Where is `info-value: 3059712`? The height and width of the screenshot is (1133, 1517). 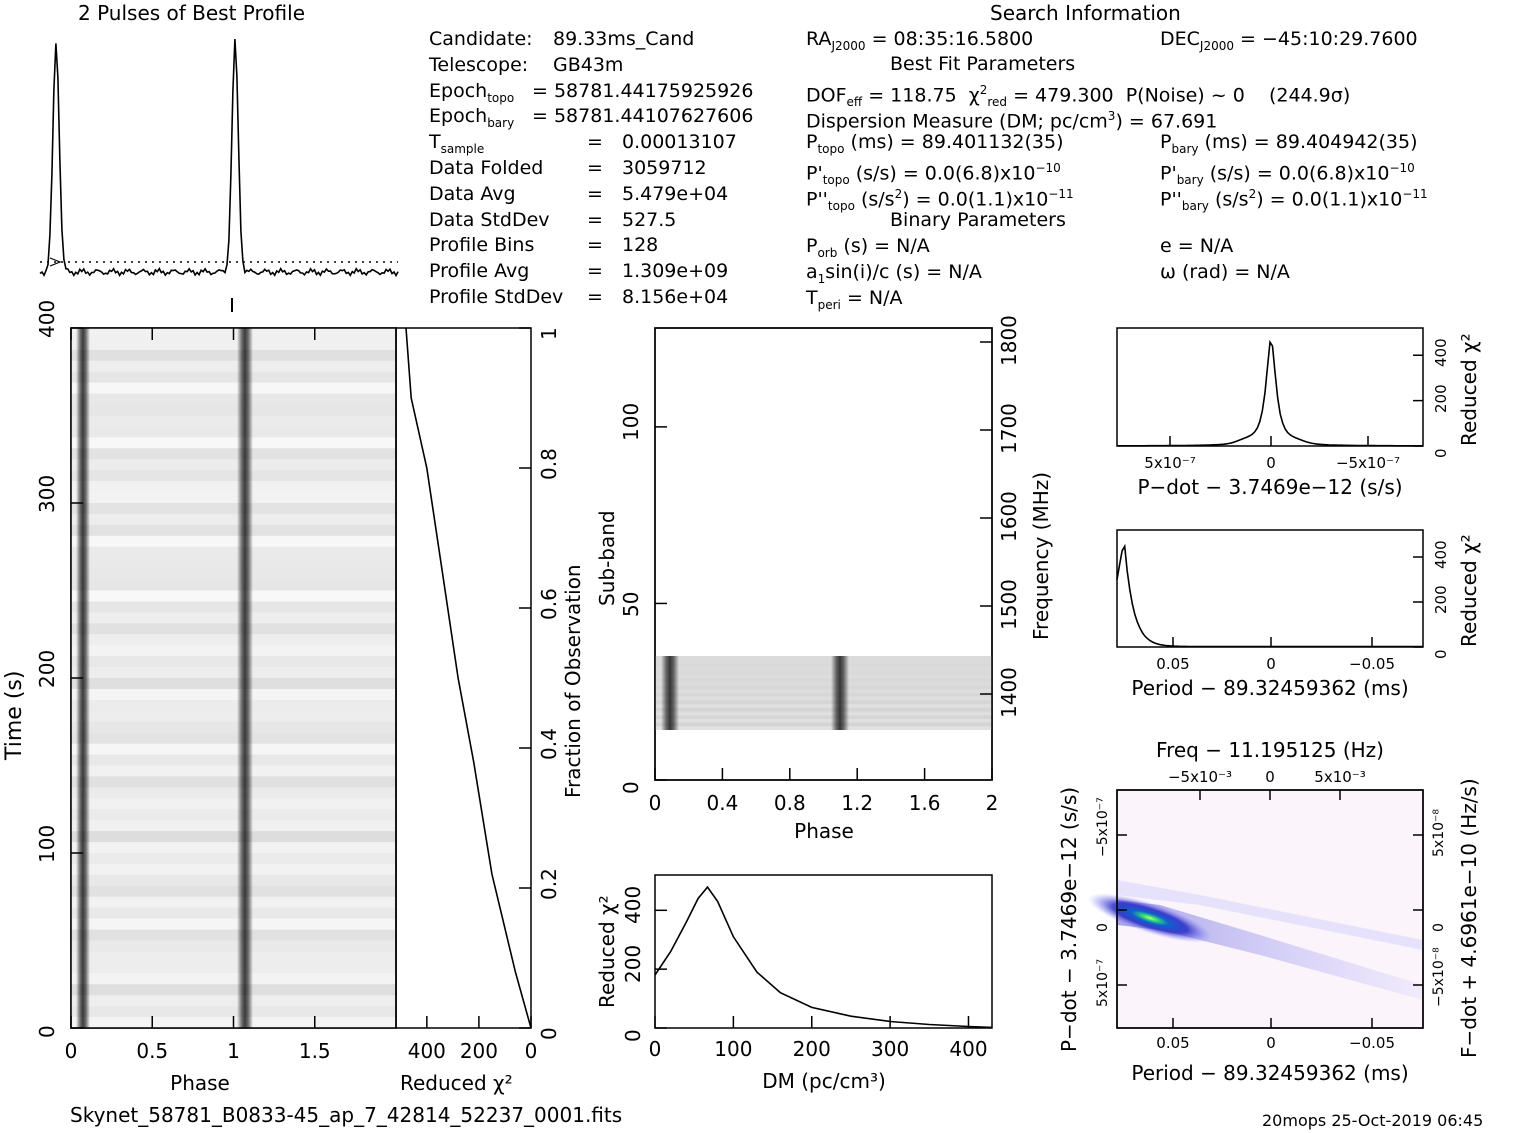 info-value: 3059712 is located at coordinates (664, 168).